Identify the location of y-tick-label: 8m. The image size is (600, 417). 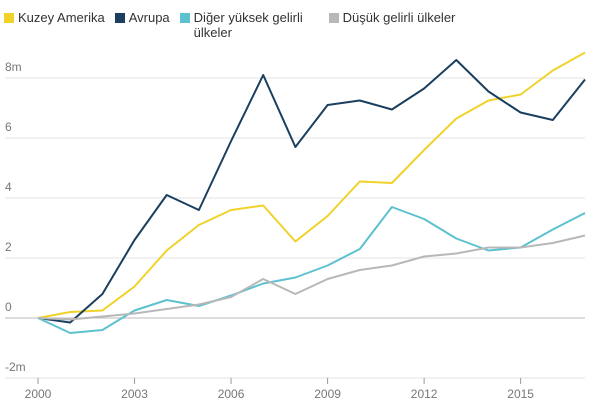
(13, 67).